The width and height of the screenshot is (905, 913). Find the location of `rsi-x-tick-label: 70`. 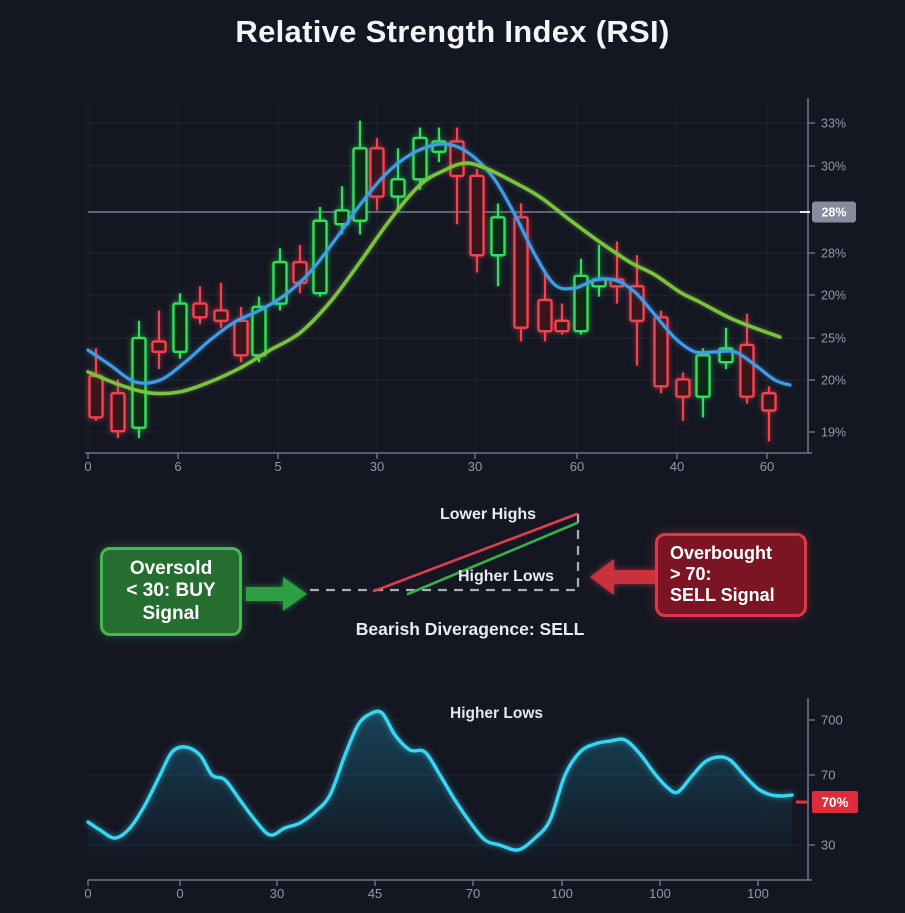

rsi-x-tick-label: 70 is located at coordinates (473, 893).